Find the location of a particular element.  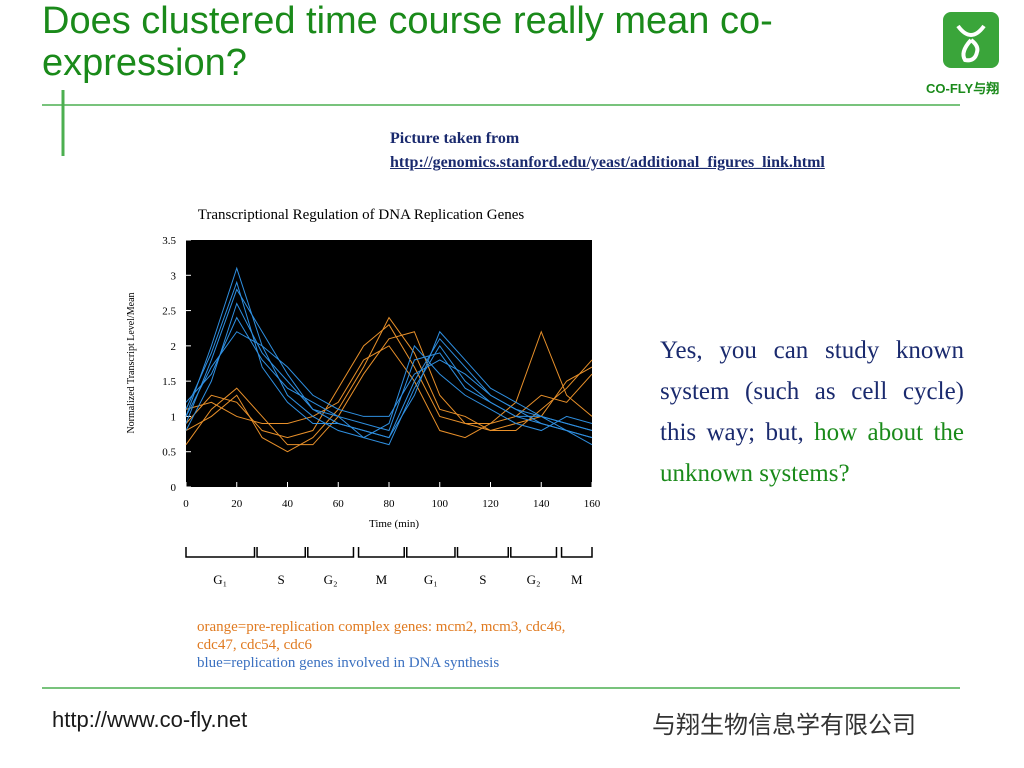

x-tick-label: 20 is located at coordinates (237, 504).